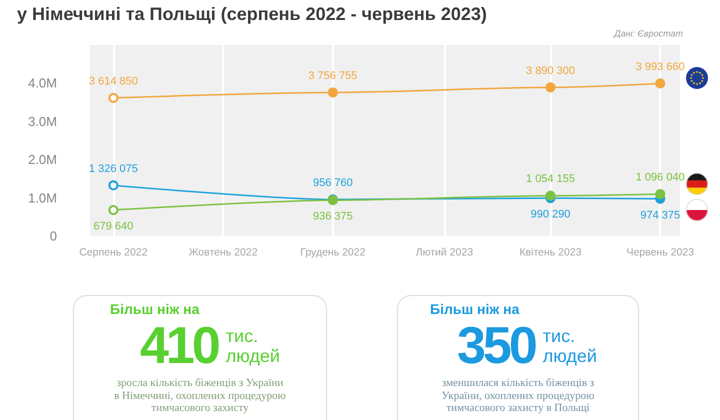  Describe the element at coordinates (114, 226) in the screenshot. I see `data-label: 679 640` at that location.